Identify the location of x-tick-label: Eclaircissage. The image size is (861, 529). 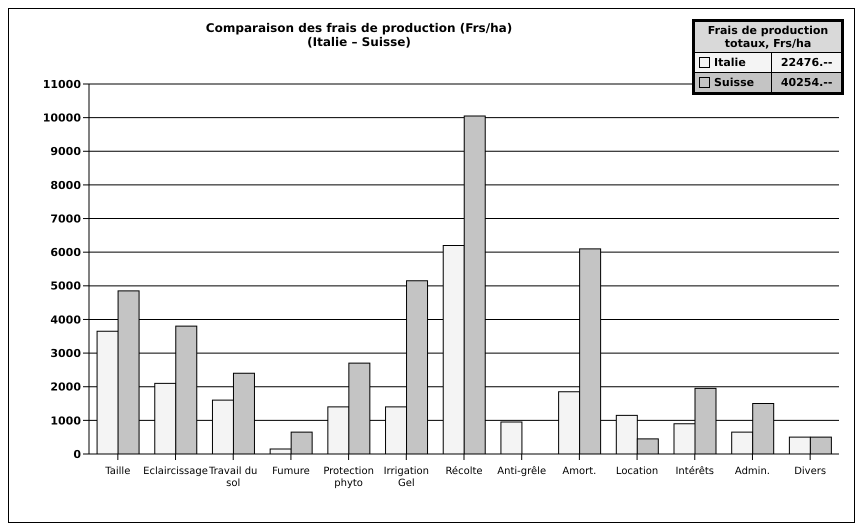
(175, 471).